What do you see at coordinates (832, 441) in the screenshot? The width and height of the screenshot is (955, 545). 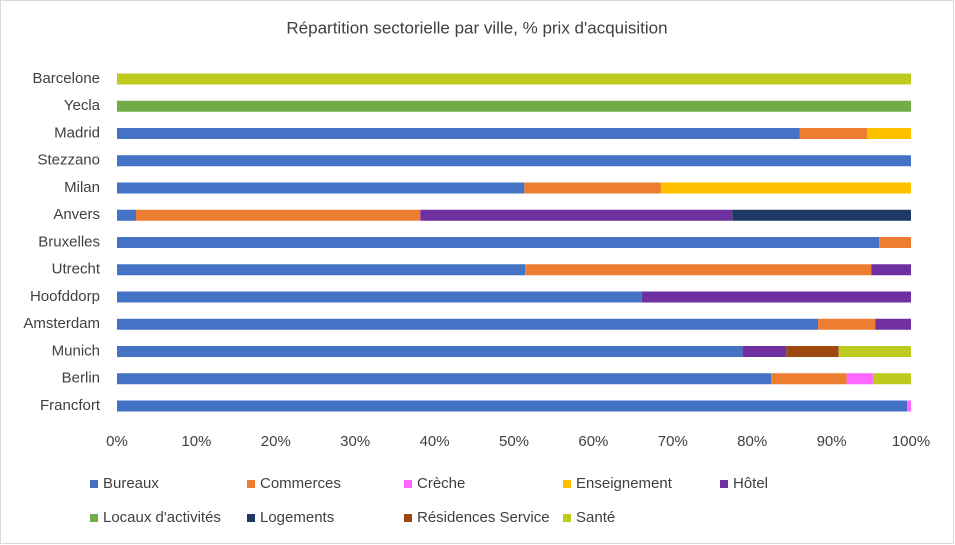 I see `x-tick-label: 90%` at bounding box center [832, 441].